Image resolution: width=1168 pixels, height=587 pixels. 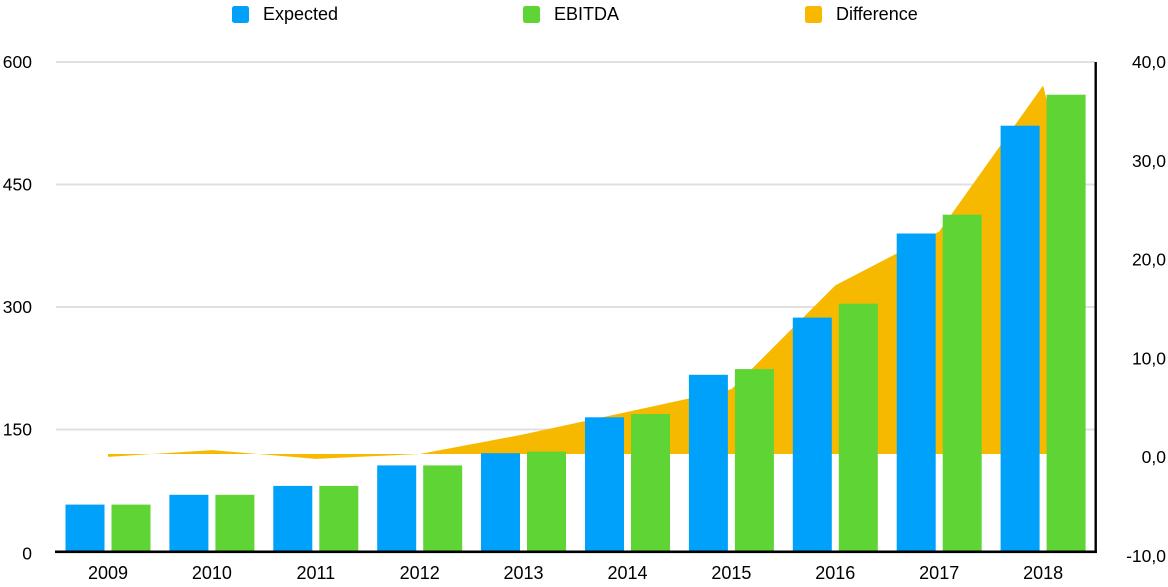 What do you see at coordinates (443, 508) in the screenshot?
I see `bar-ebitda-2012` at bounding box center [443, 508].